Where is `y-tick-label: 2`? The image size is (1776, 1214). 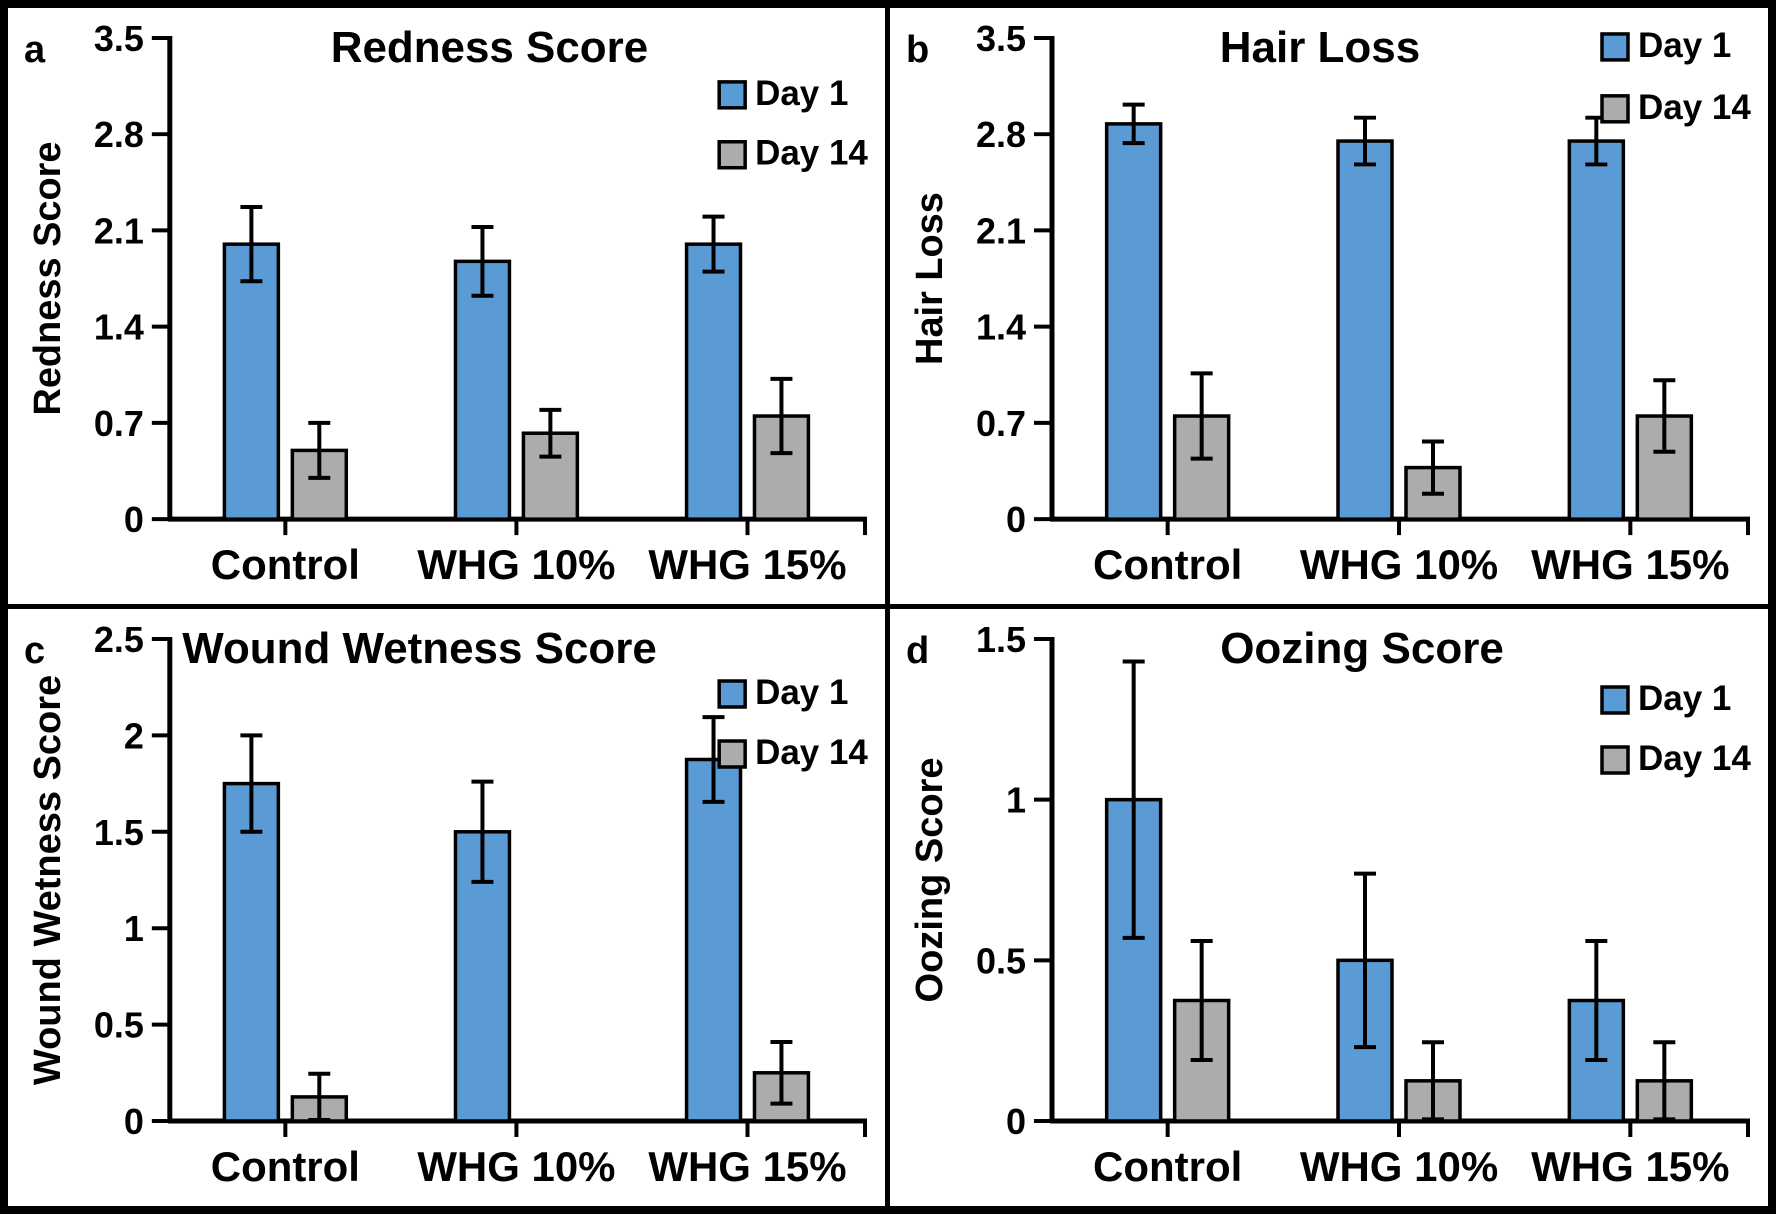
y-tick-label: 2 is located at coordinates (134, 735).